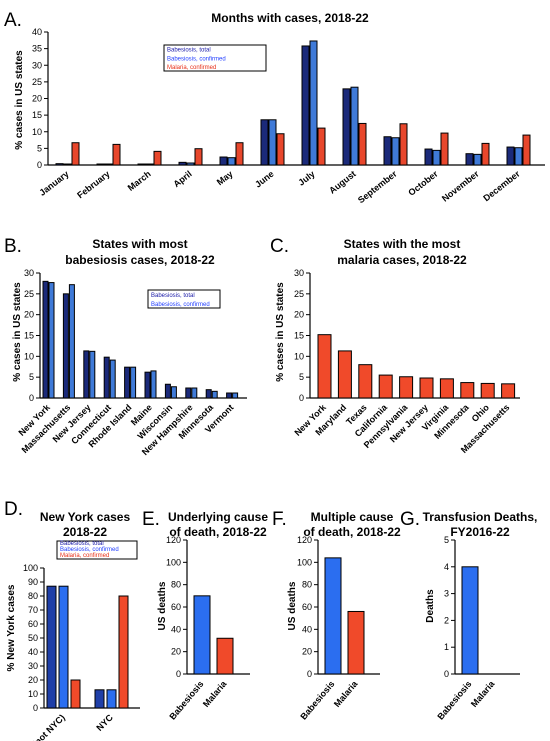  I want to click on panel-title: of death, 2018-22, so click(218, 532).